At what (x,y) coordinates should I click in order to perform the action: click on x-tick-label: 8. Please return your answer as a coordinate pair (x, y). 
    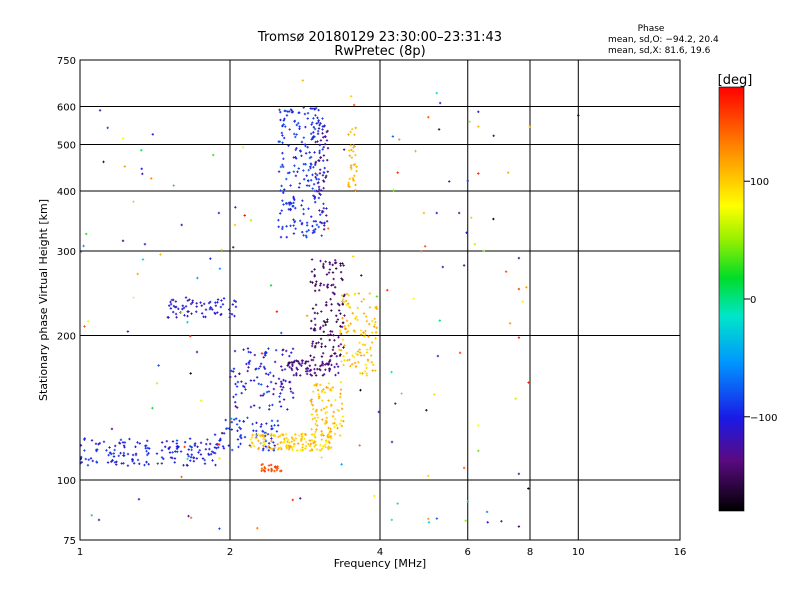
    Looking at the image, I should click on (530, 552).